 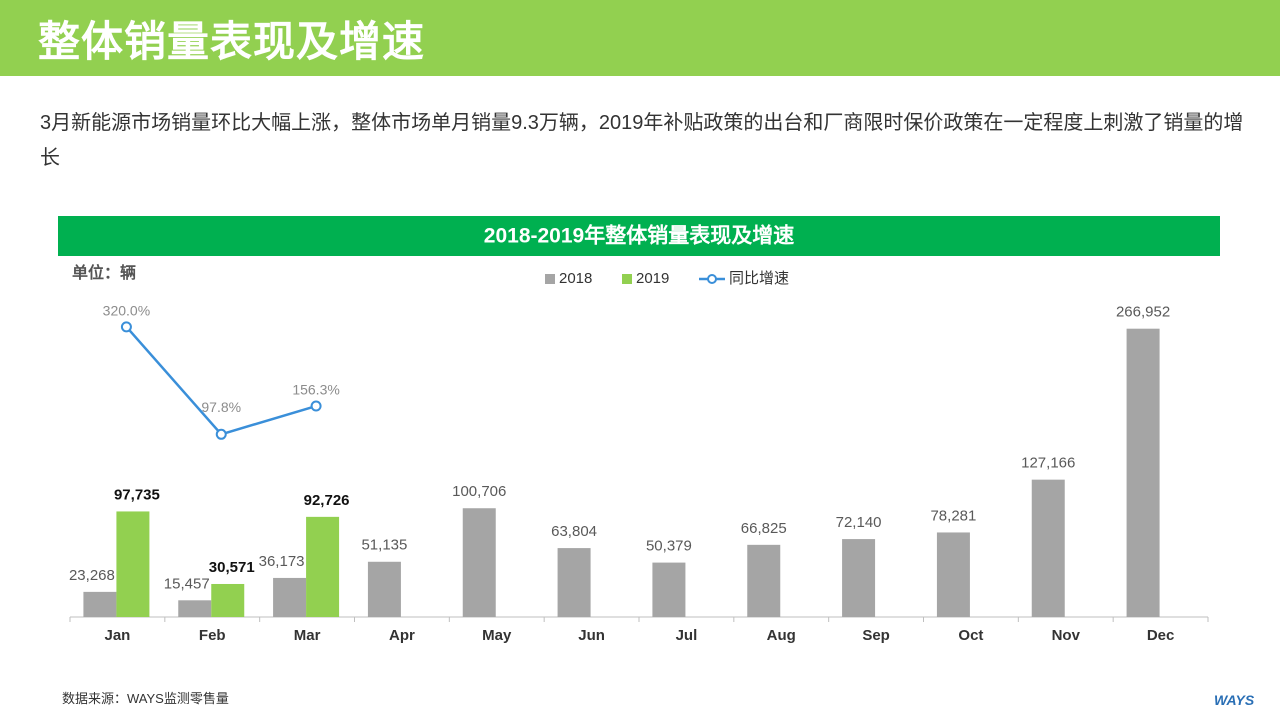 What do you see at coordinates (640, 38) in the screenshot?
I see `header-bar: 整体销量表现及增速` at bounding box center [640, 38].